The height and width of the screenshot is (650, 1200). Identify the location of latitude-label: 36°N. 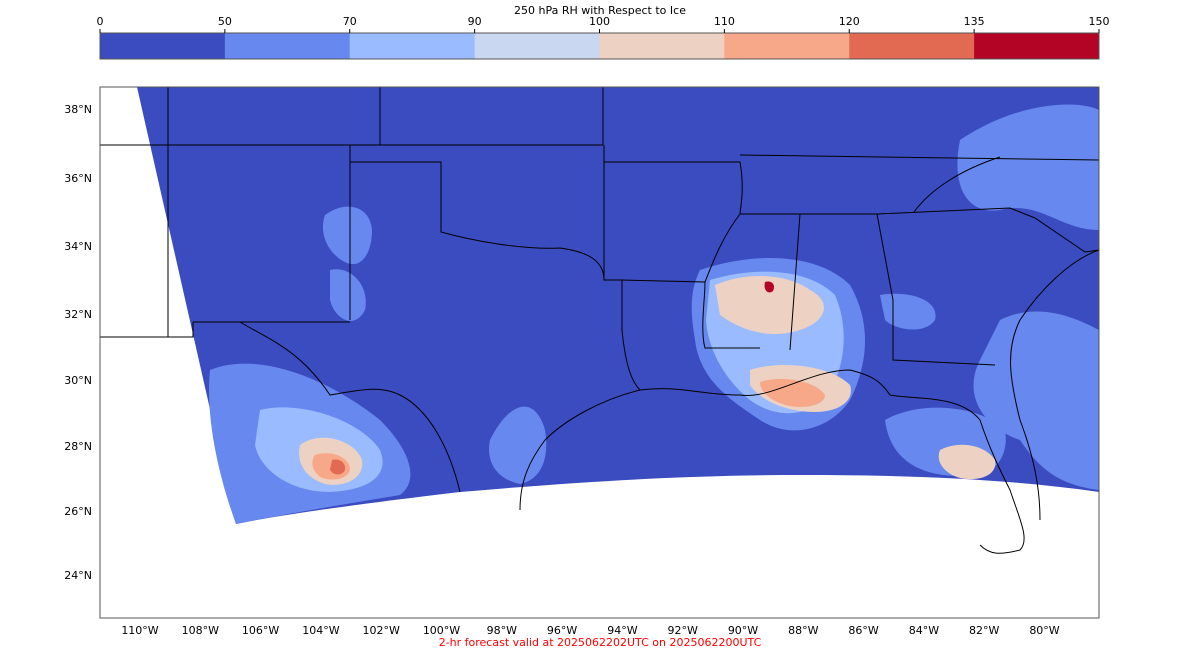
(78, 178).